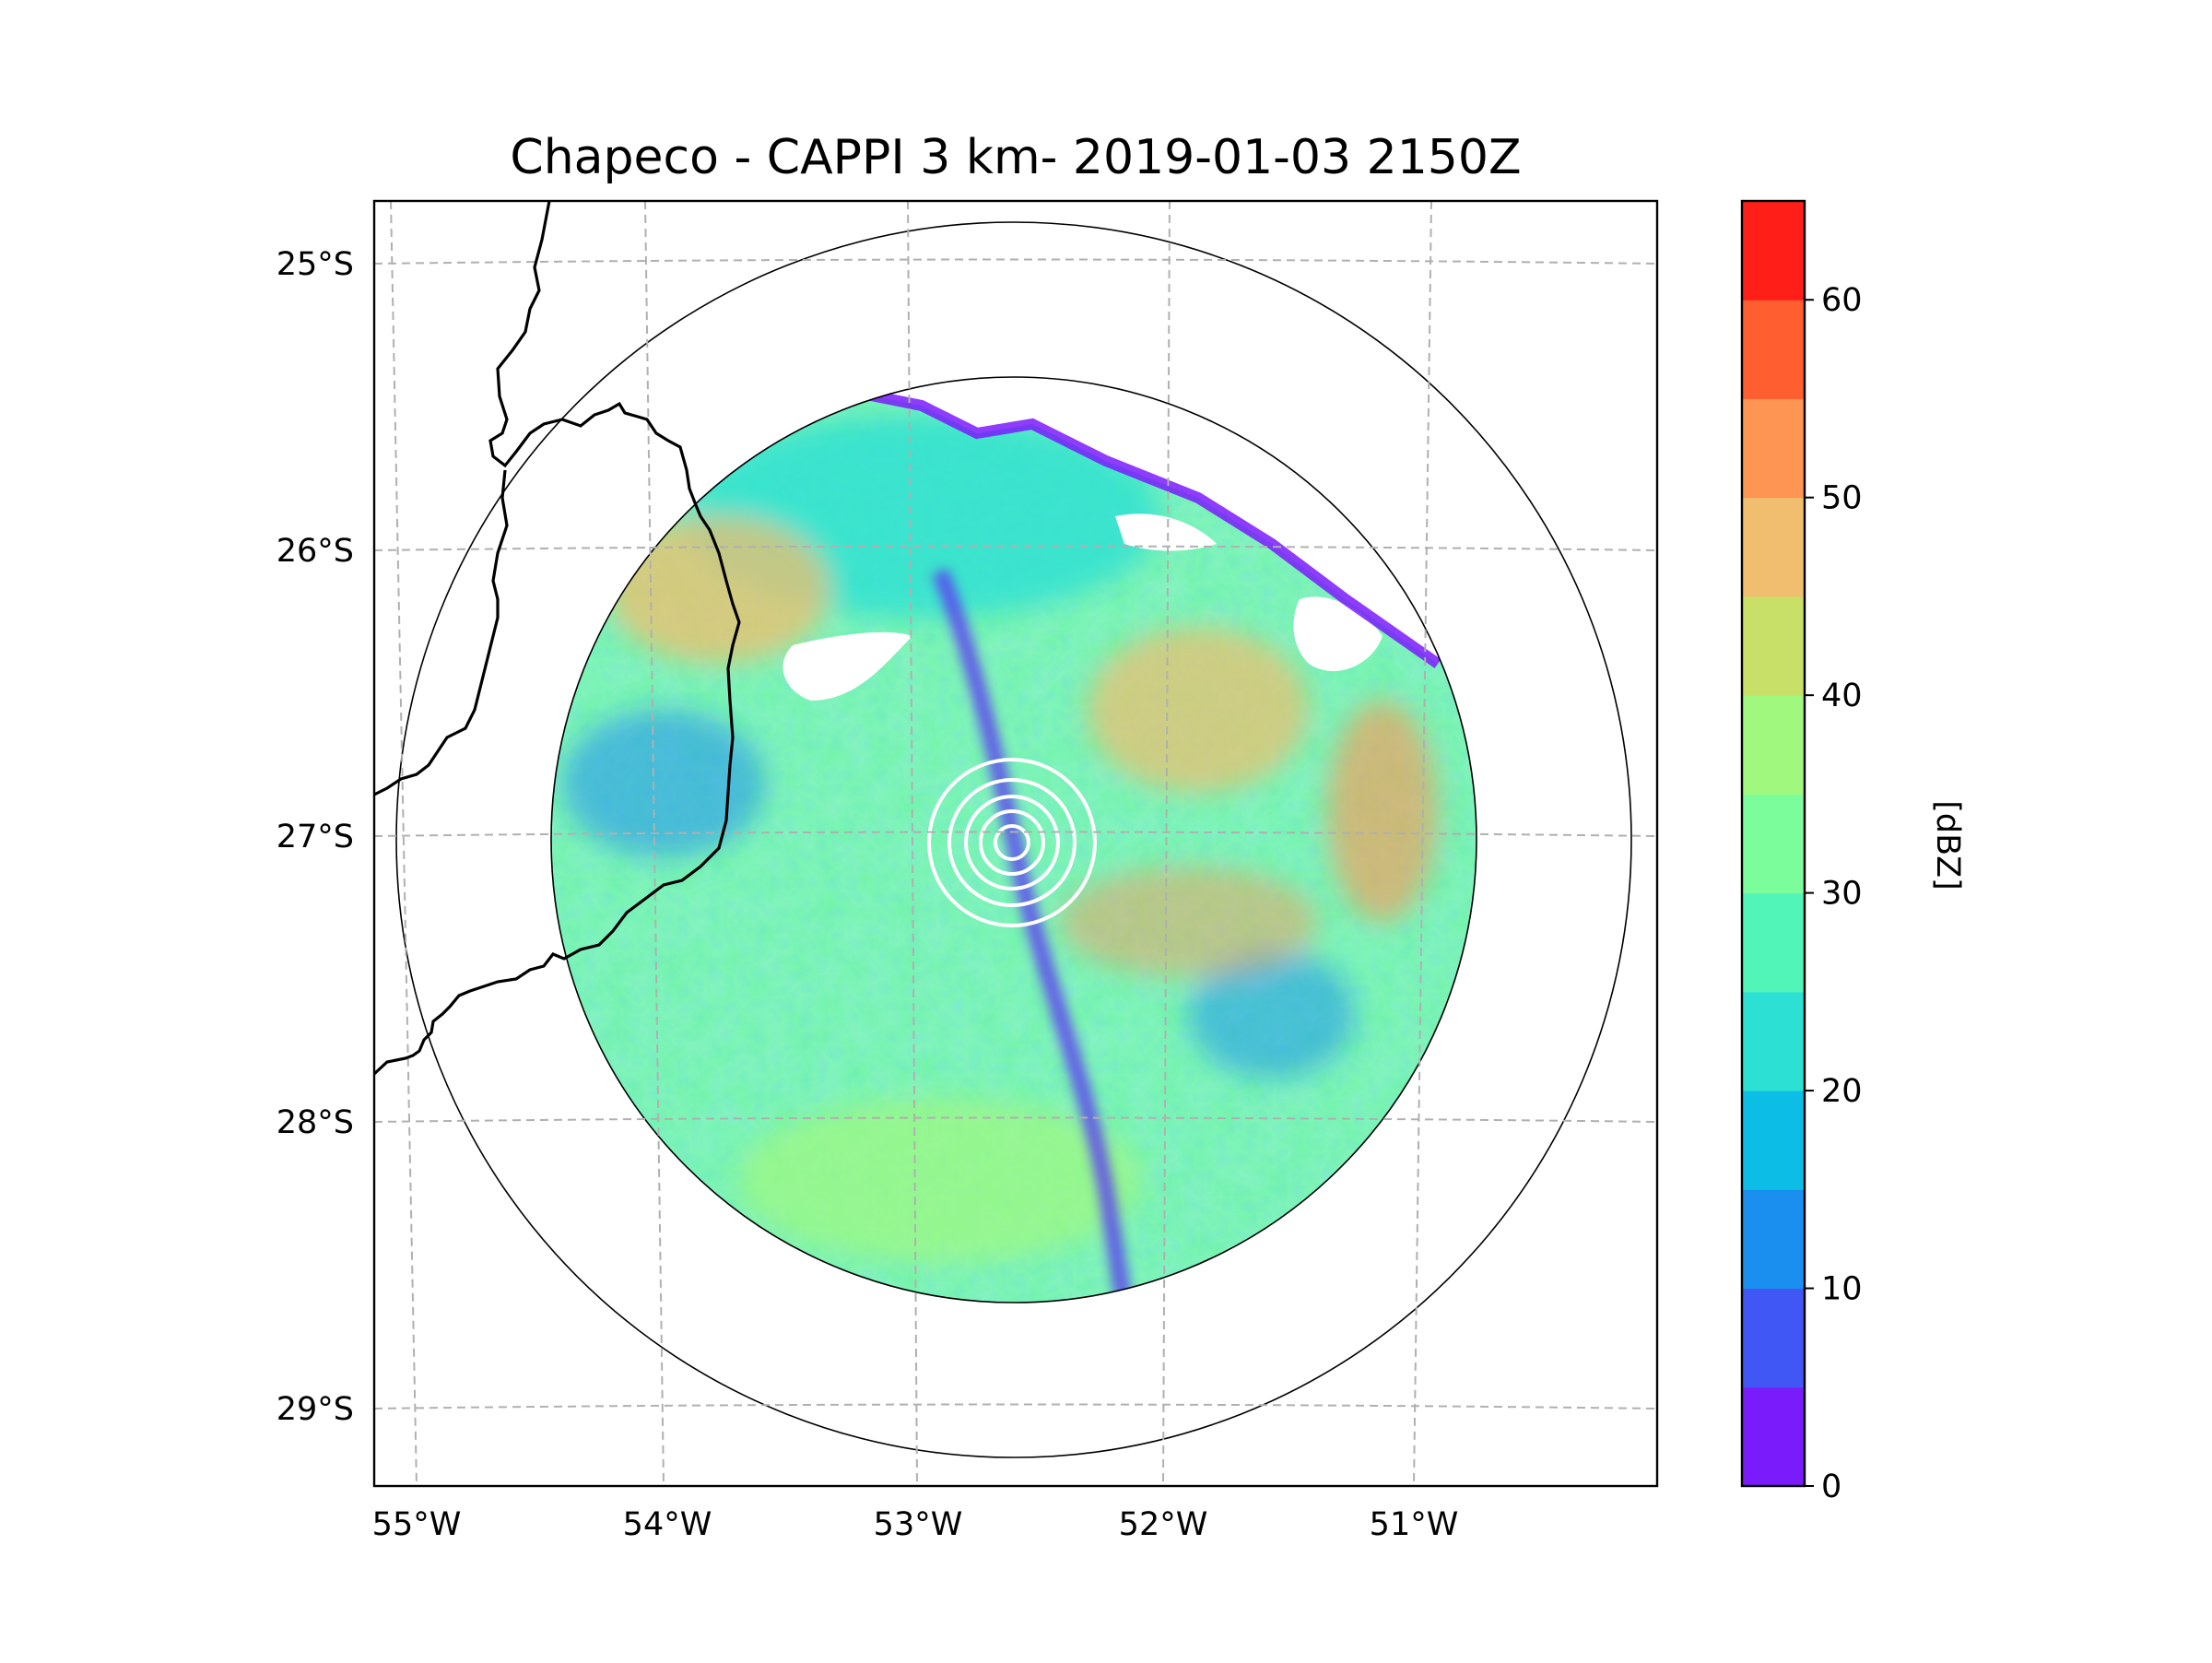 The width and height of the screenshot is (2212, 1663). I want to click on chart-title: Chapeco - CAPPI 3 km- 2019-01-03 2150Z, so click(1015, 157).